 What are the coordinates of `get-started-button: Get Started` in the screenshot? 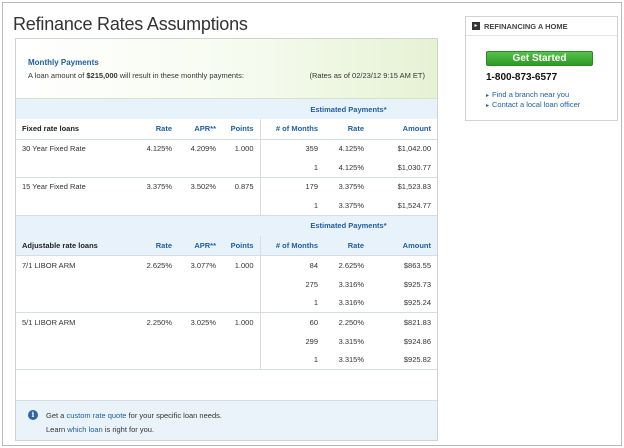 It's located at (539, 58).